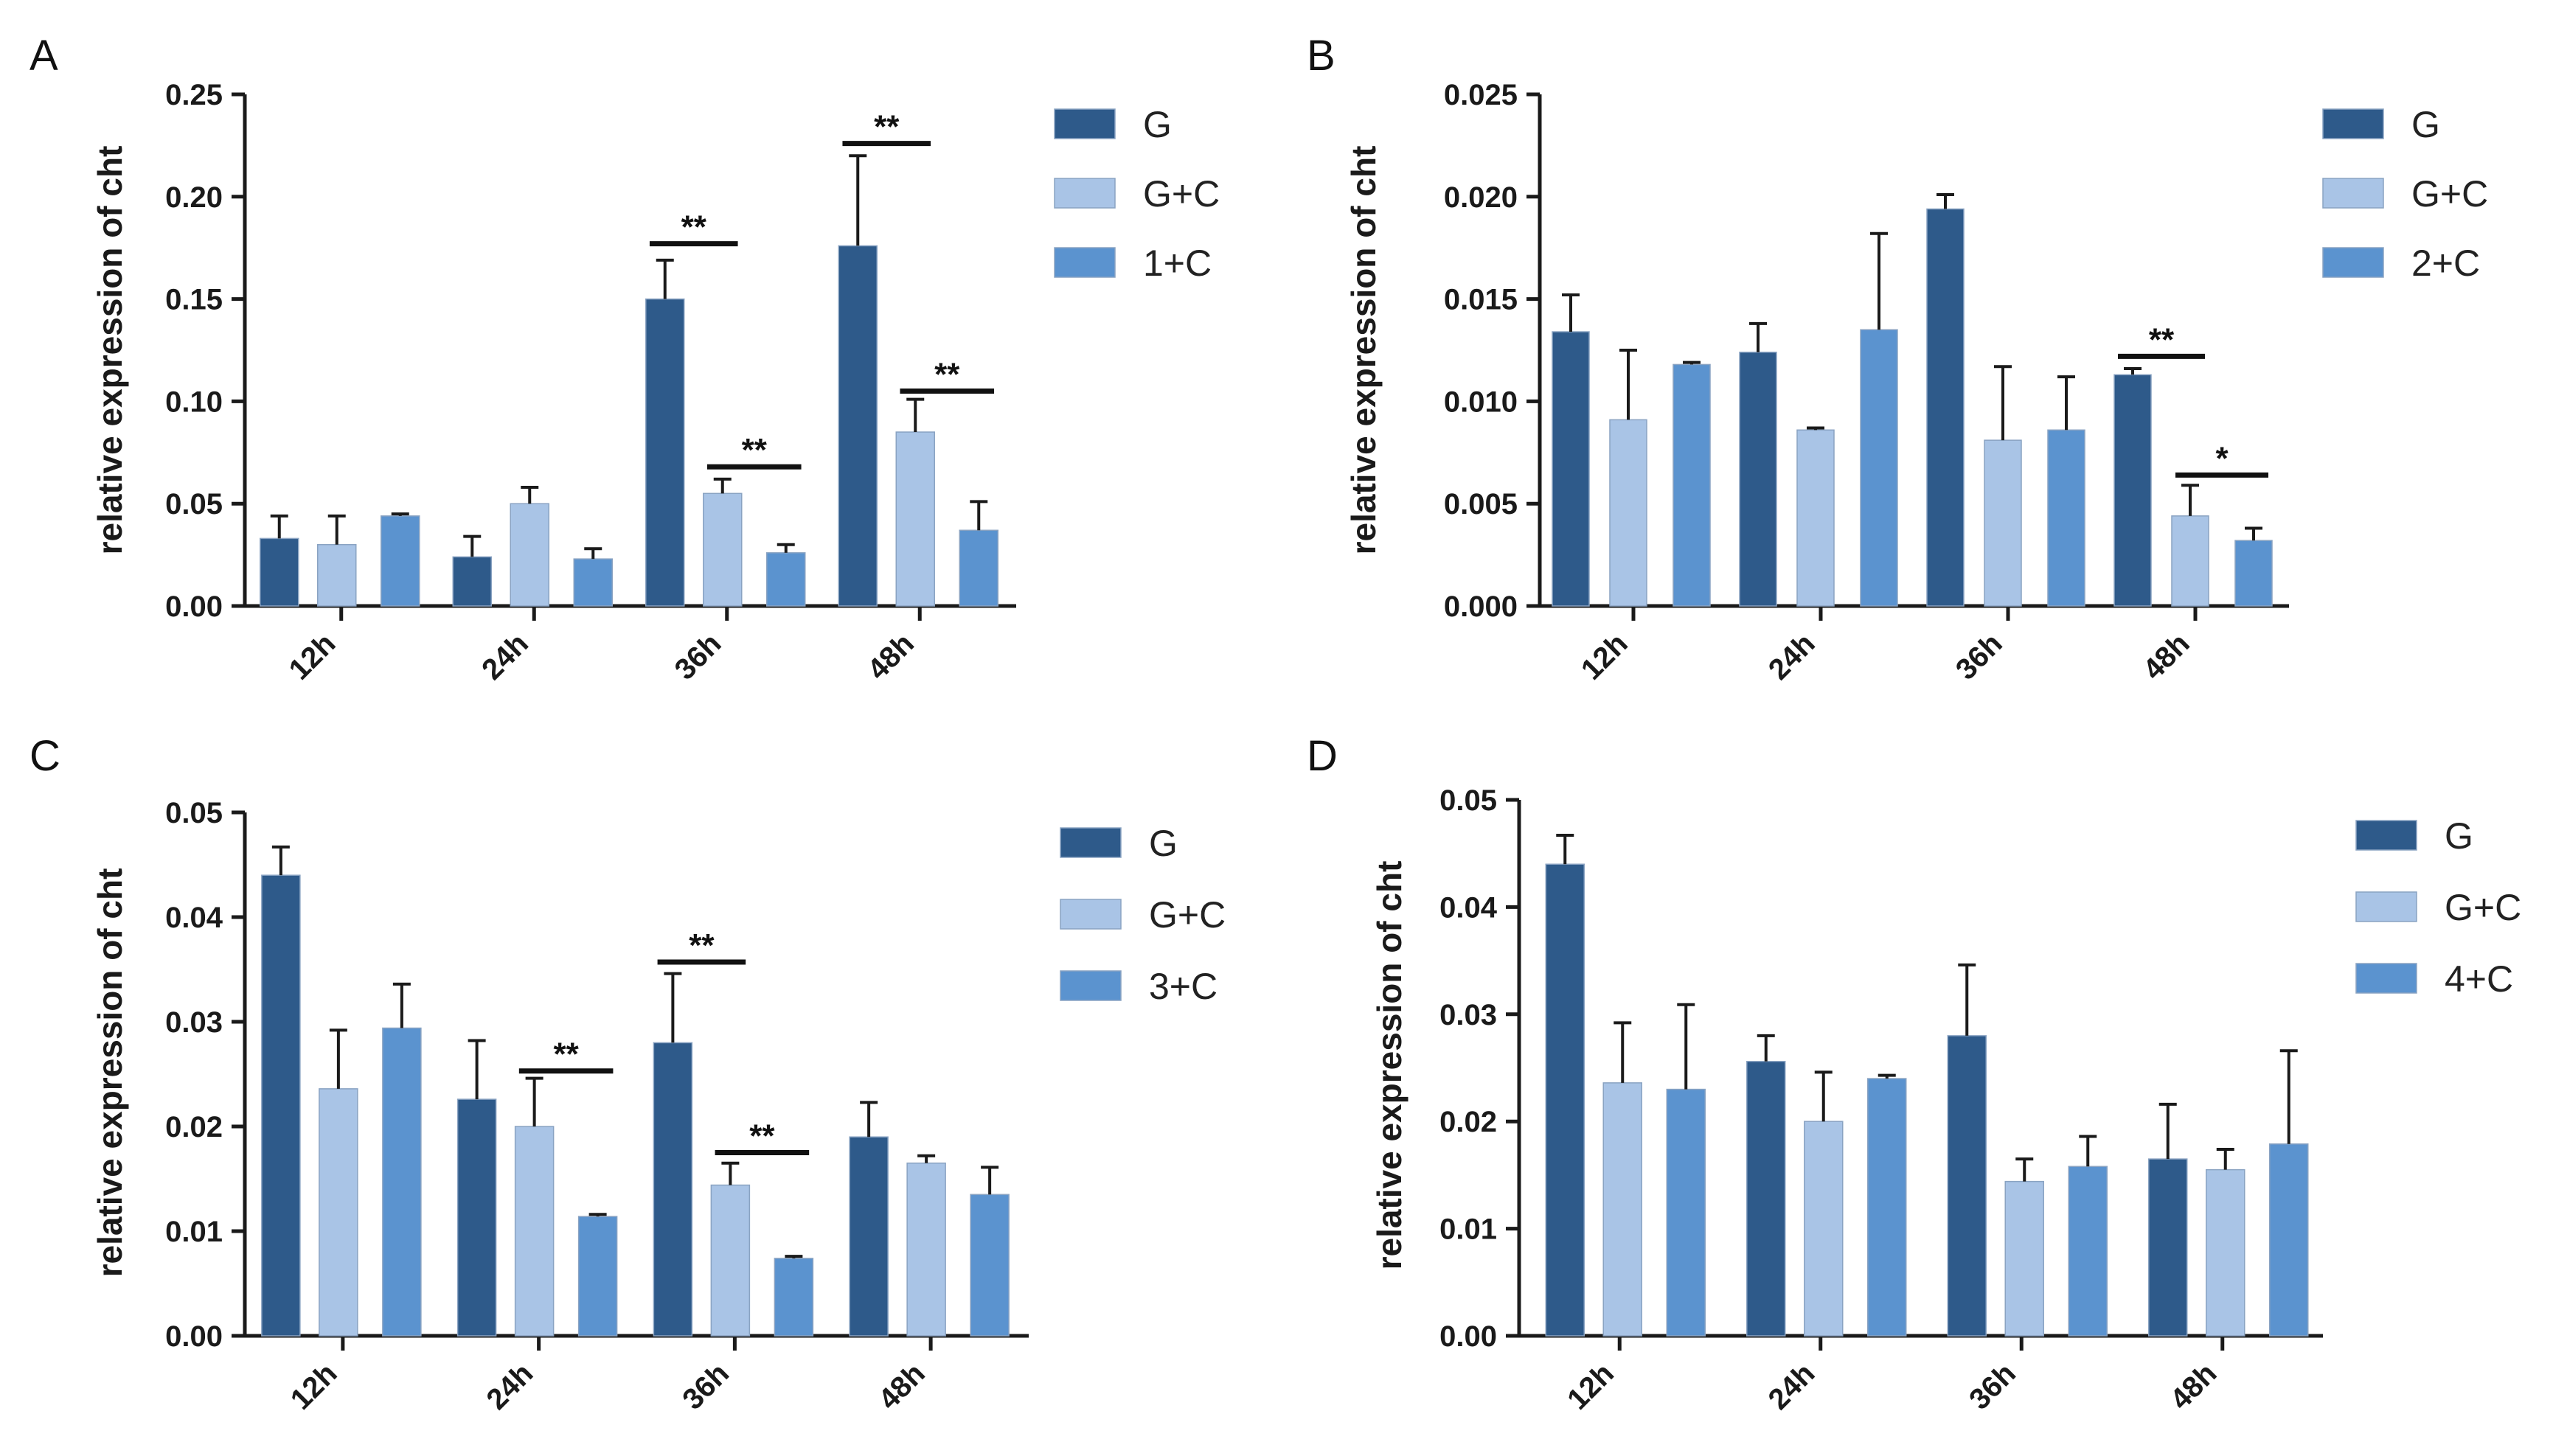  Describe the element at coordinates (1481, 198) in the screenshot. I see `y-tick-label: 0.020` at that location.